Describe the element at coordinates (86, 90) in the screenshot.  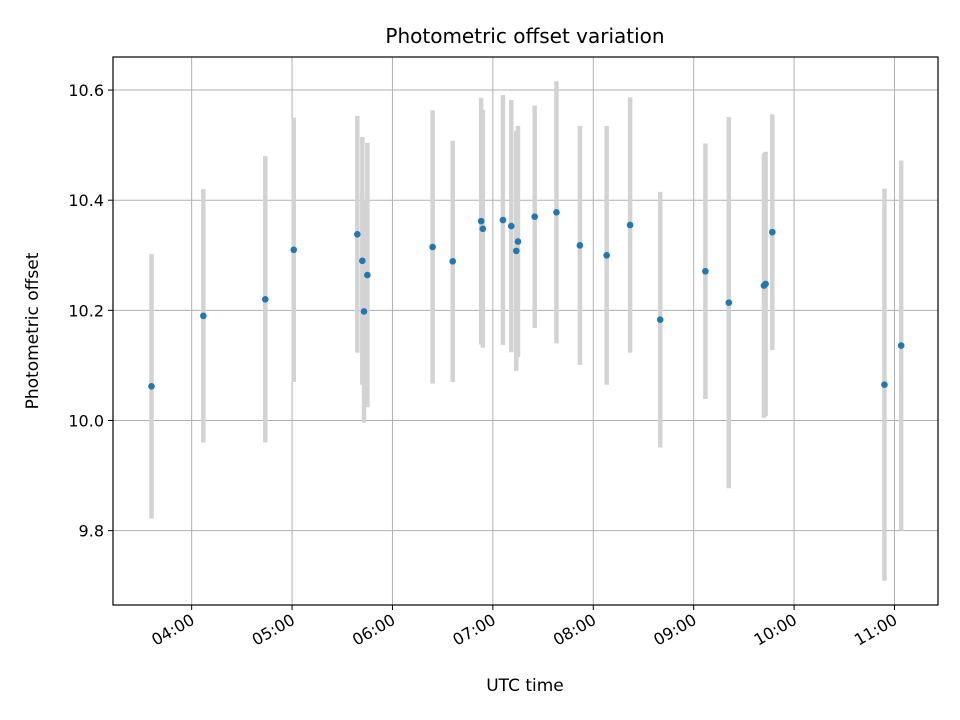
I see `y-tick-label: 10.6` at that location.